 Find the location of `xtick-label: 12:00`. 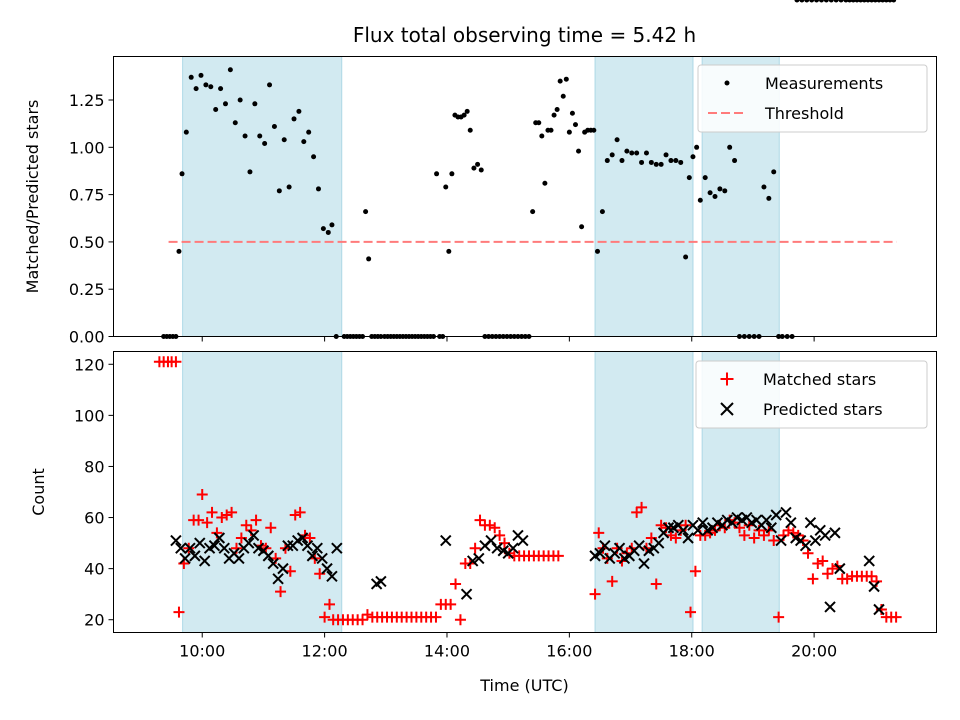

xtick-label: 12:00 is located at coordinates (325, 651).